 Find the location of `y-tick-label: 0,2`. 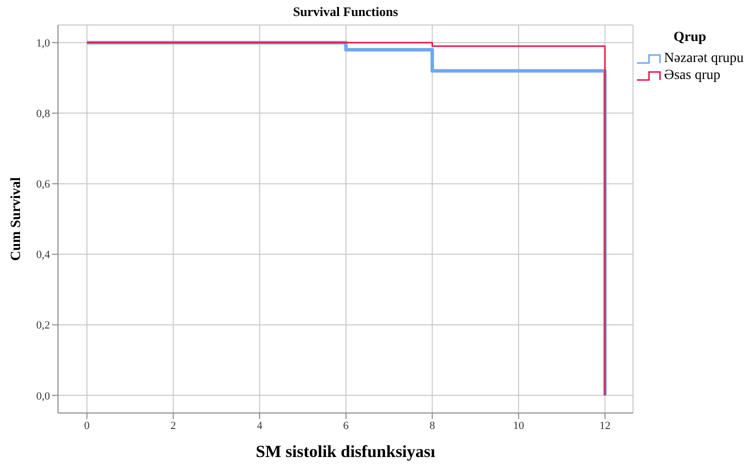

y-tick-label: 0,2 is located at coordinates (43, 326).